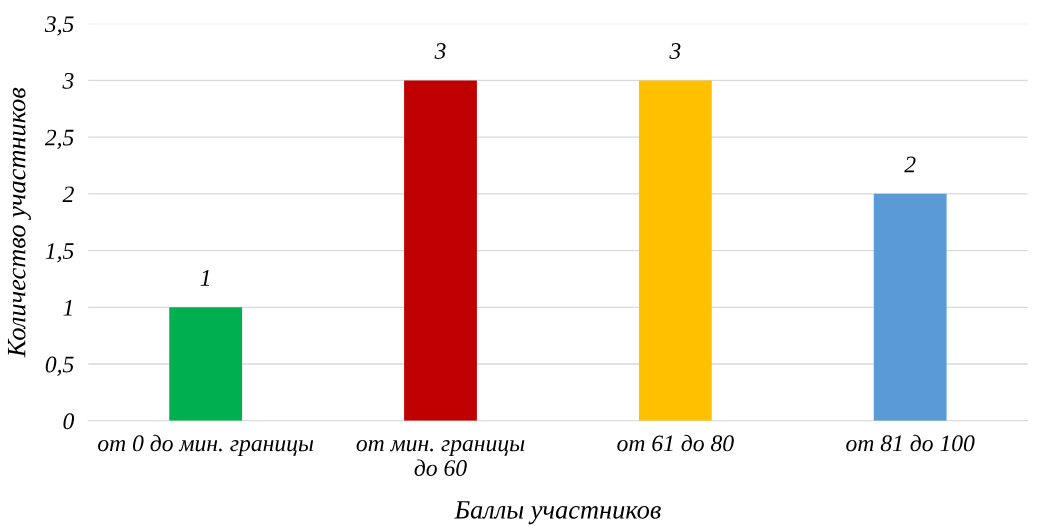 This screenshot has height=526, width=1038. What do you see at coordinates (19, 222) in the screenshot?
I see `y-axis-title: Количество участников` at bounding box center [19, 222].